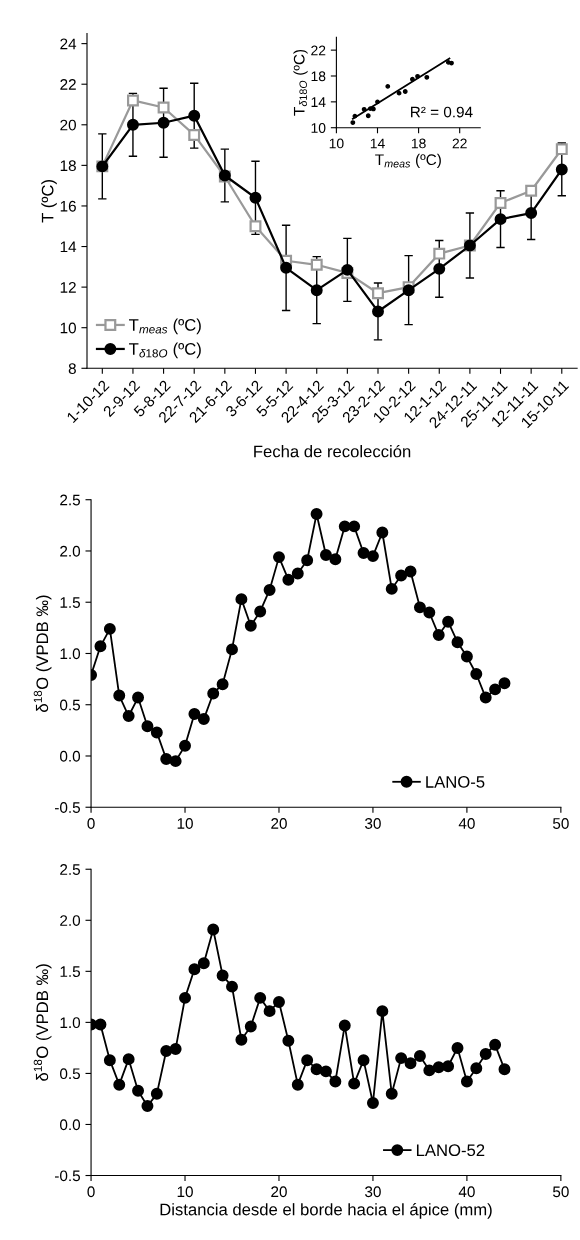  I want to click on y-tick-label: 16, so click(68, 206).